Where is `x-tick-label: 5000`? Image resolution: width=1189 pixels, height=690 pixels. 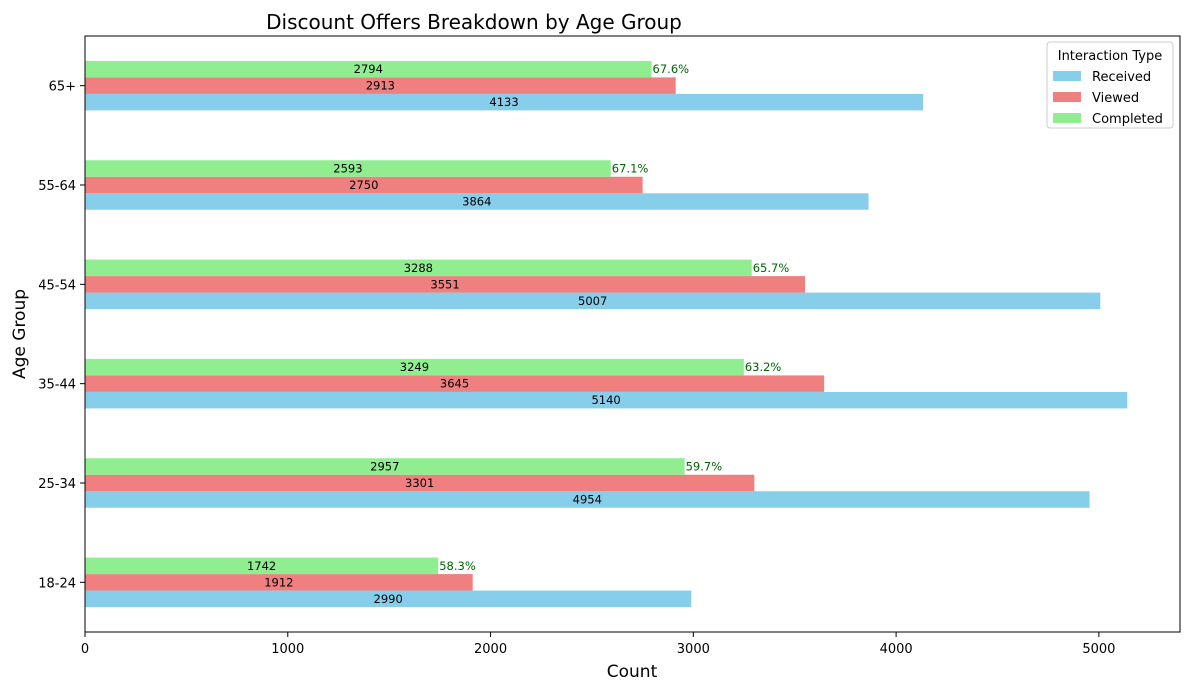
x-tick-label: 5000 is located at coordinates (1098, 649).